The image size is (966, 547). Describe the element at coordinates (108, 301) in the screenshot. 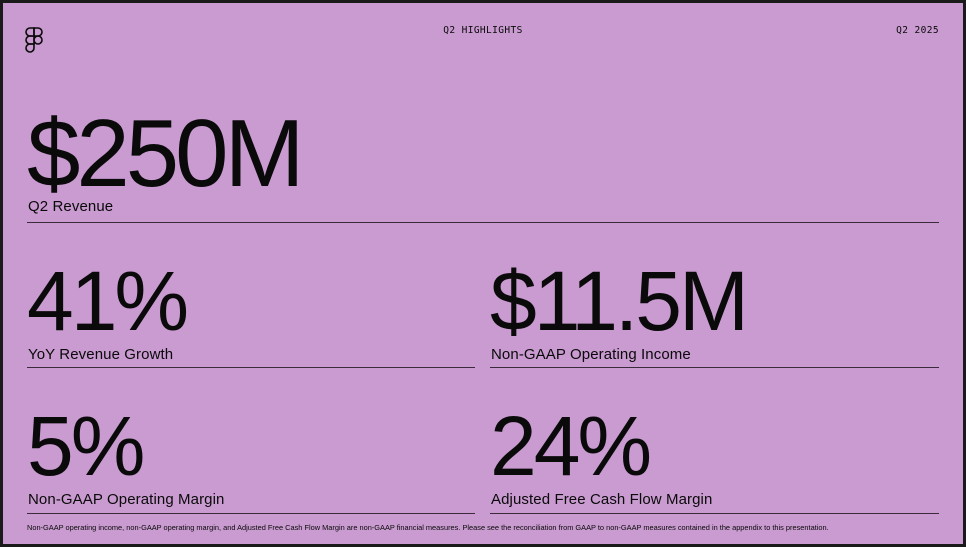

I see `metric-value: 41%` at that location.